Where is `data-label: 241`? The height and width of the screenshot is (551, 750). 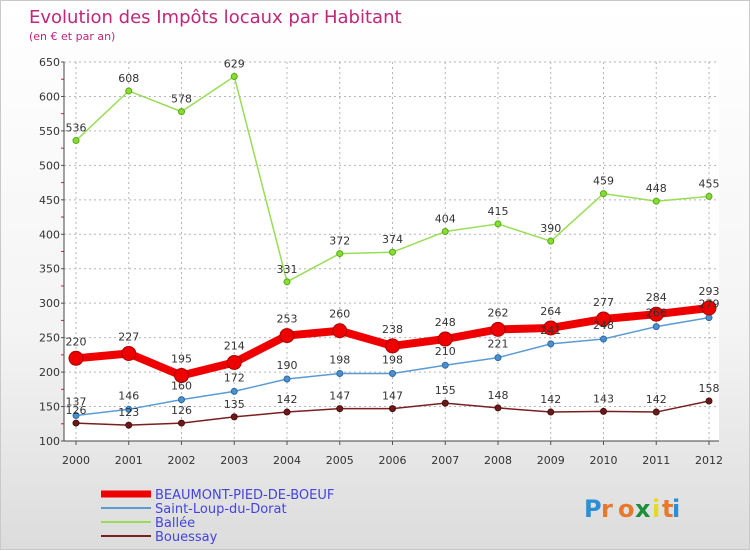
data-label: 241 is located at coordinates (550, 330).